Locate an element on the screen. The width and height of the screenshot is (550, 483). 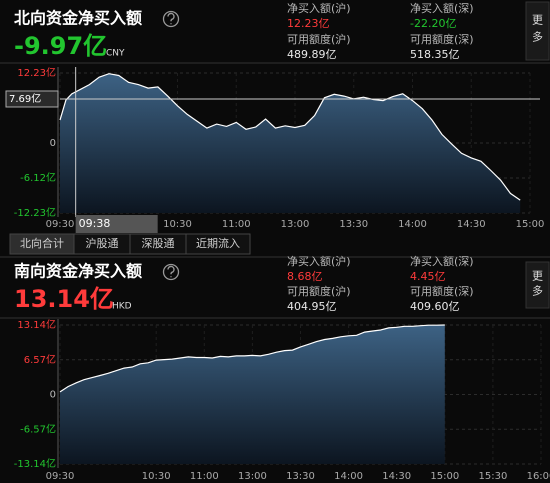
x-tick-label: 16:00 is located at coordinates (538, 476).